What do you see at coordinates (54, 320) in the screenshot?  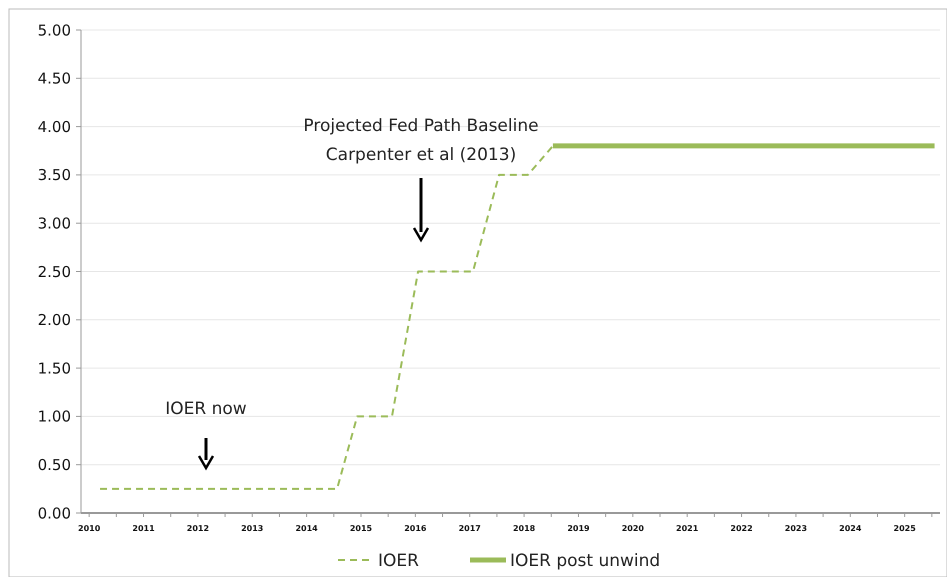 I see `y-tick-label: 2.00` at bounding box center [54, 320].